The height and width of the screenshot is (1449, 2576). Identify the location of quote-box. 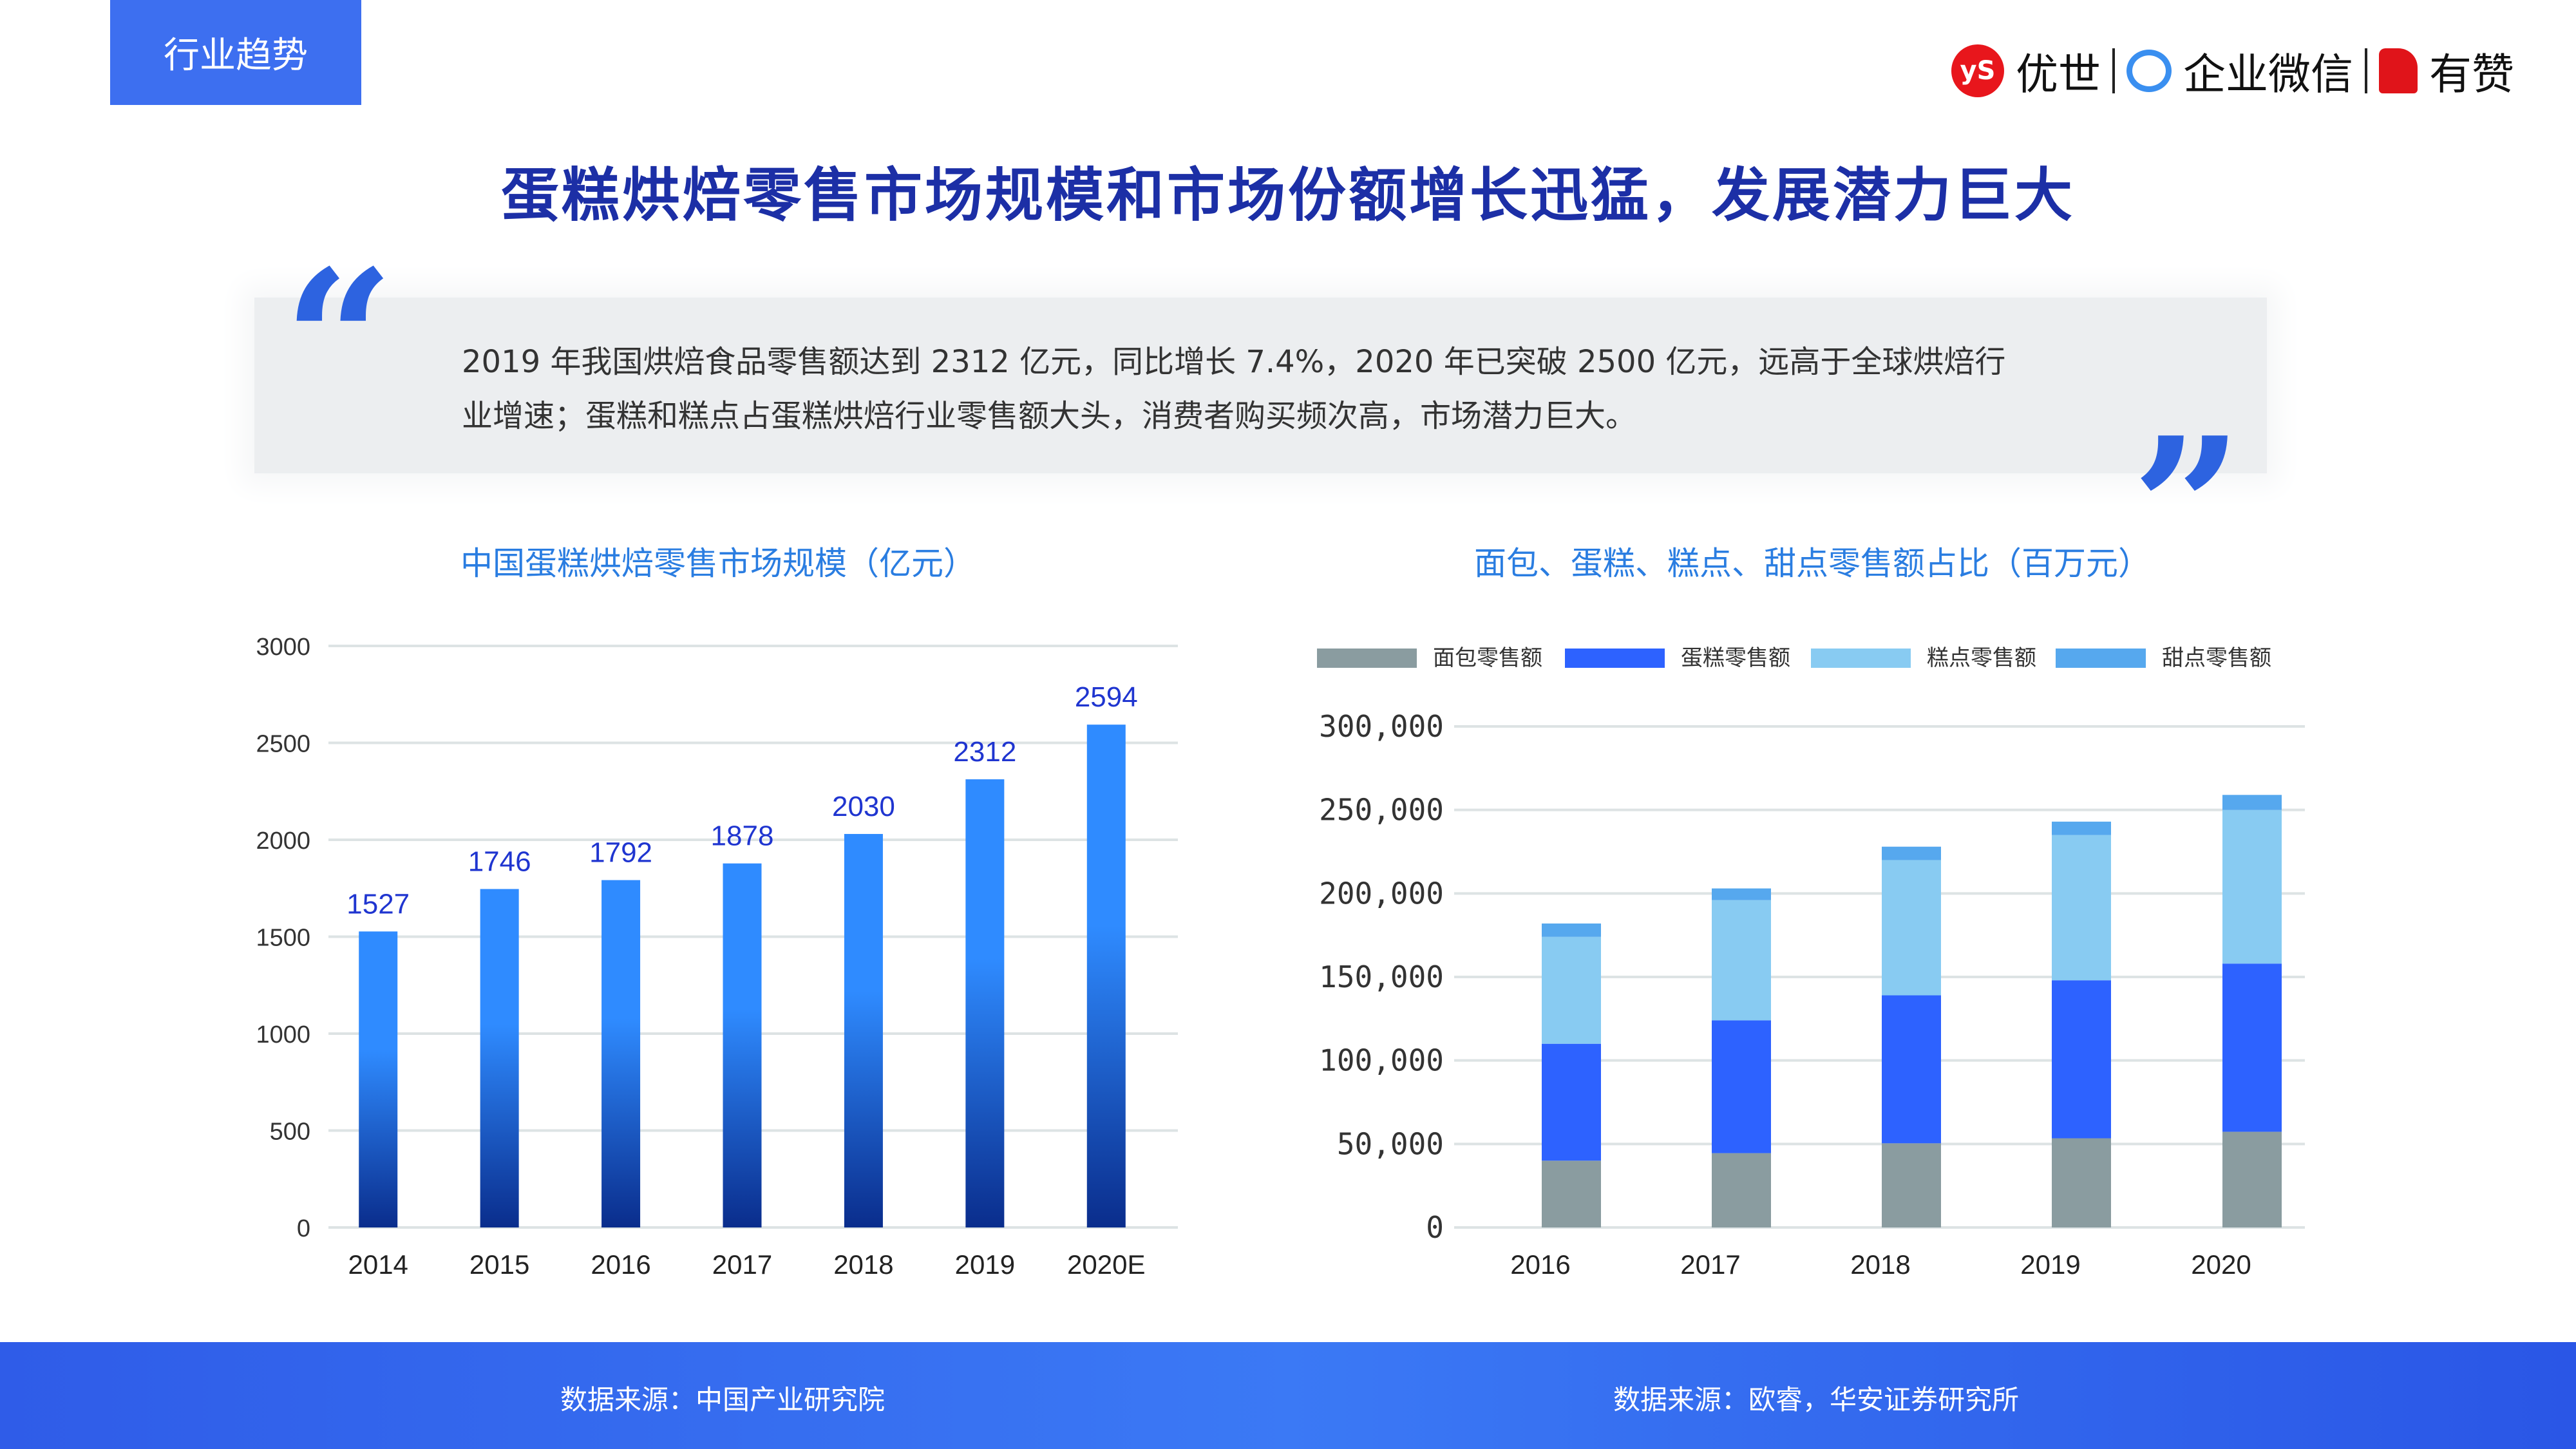
(1260, 385).